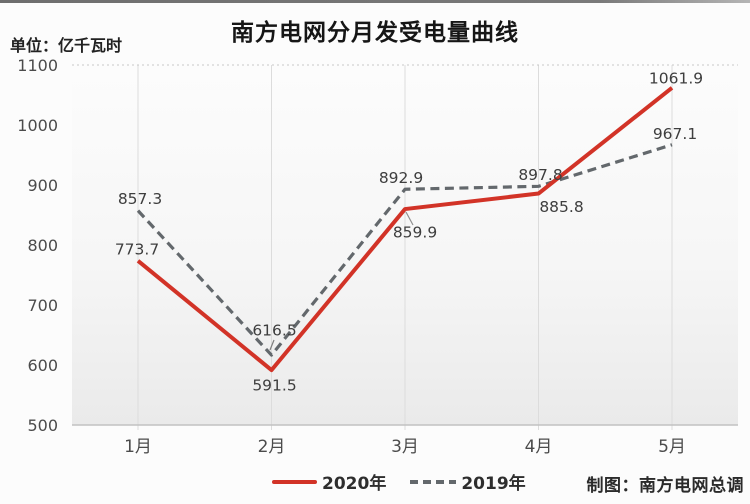 The height and width of the screenshot is (504, 750). Describe the element at coordinates (274, 331) in the screenshot. I see `value-label-2019年-2月: 616.5` at that location.